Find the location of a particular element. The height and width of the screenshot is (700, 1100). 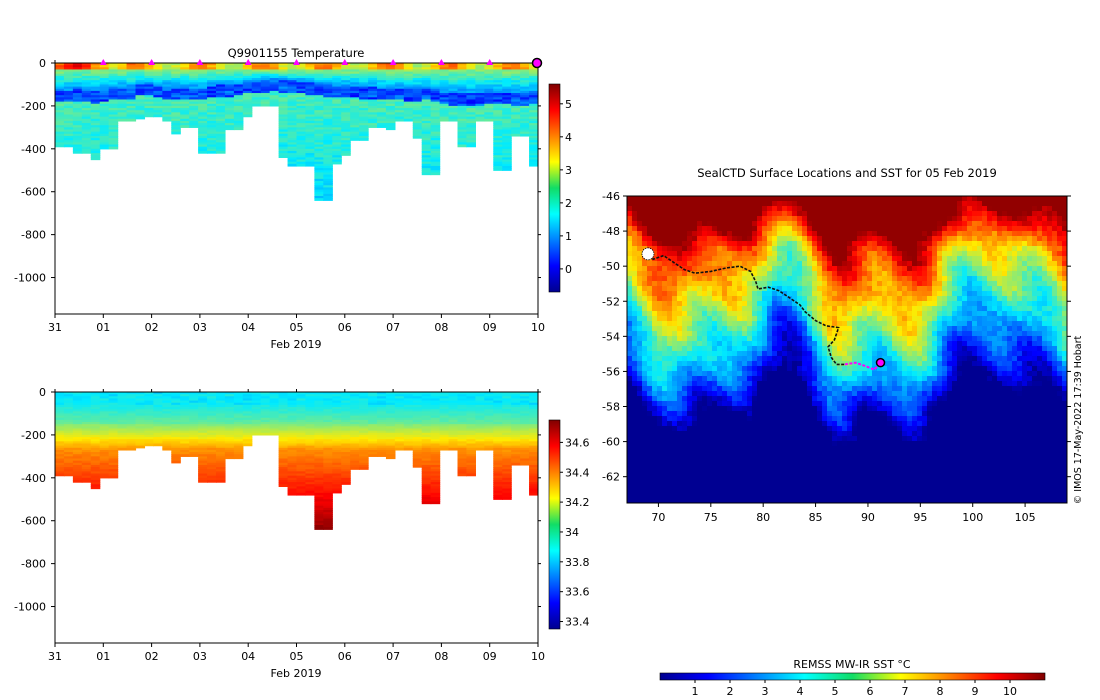

y-tick-label: -200 is located at coordinates (33, 435).